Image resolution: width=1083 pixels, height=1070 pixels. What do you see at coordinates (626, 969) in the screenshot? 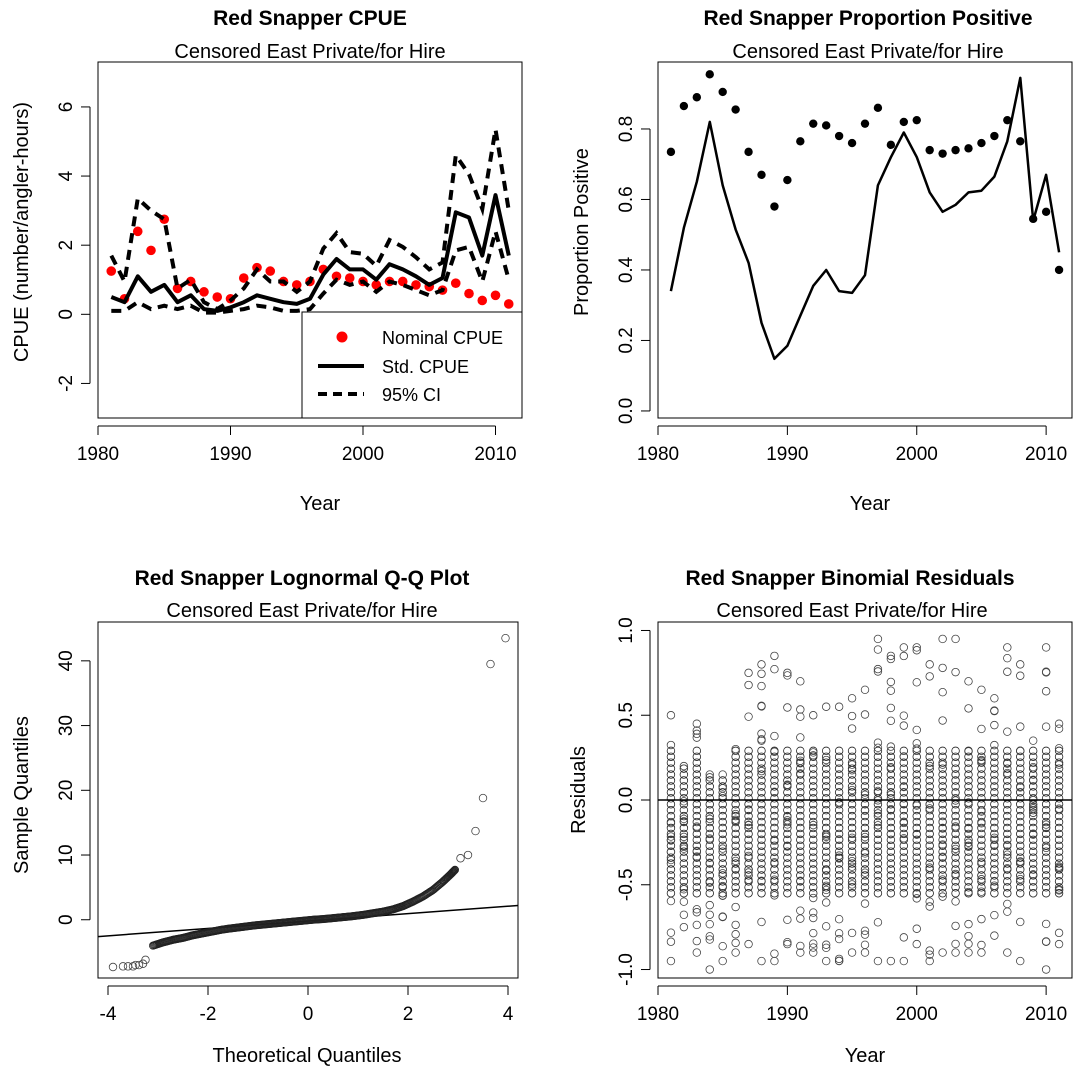
I see `y-tick-label: -1.0` at bounding box center [626, 969].